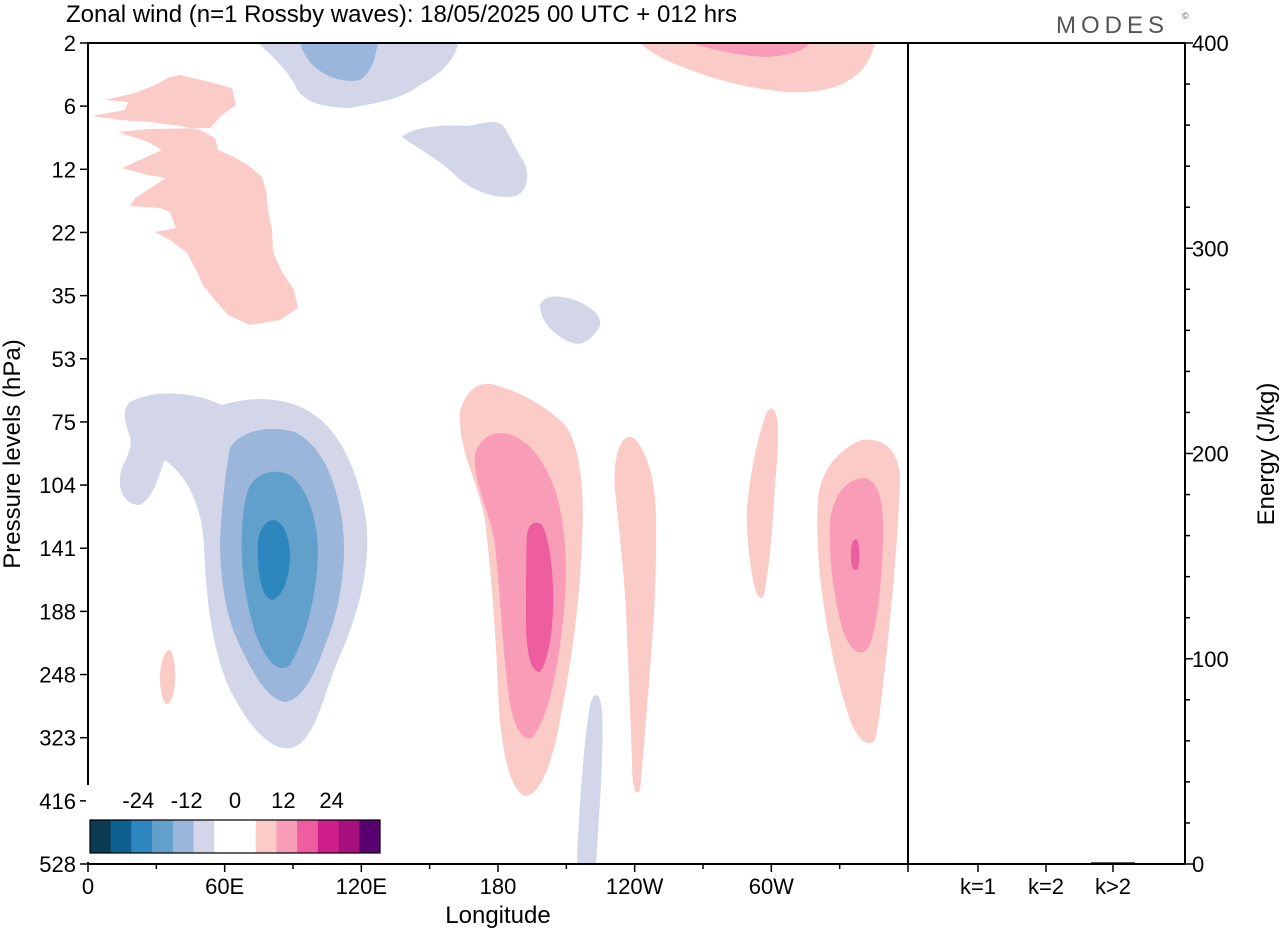  I want to click on contour-upper-negative-mid, so click(339, 62).